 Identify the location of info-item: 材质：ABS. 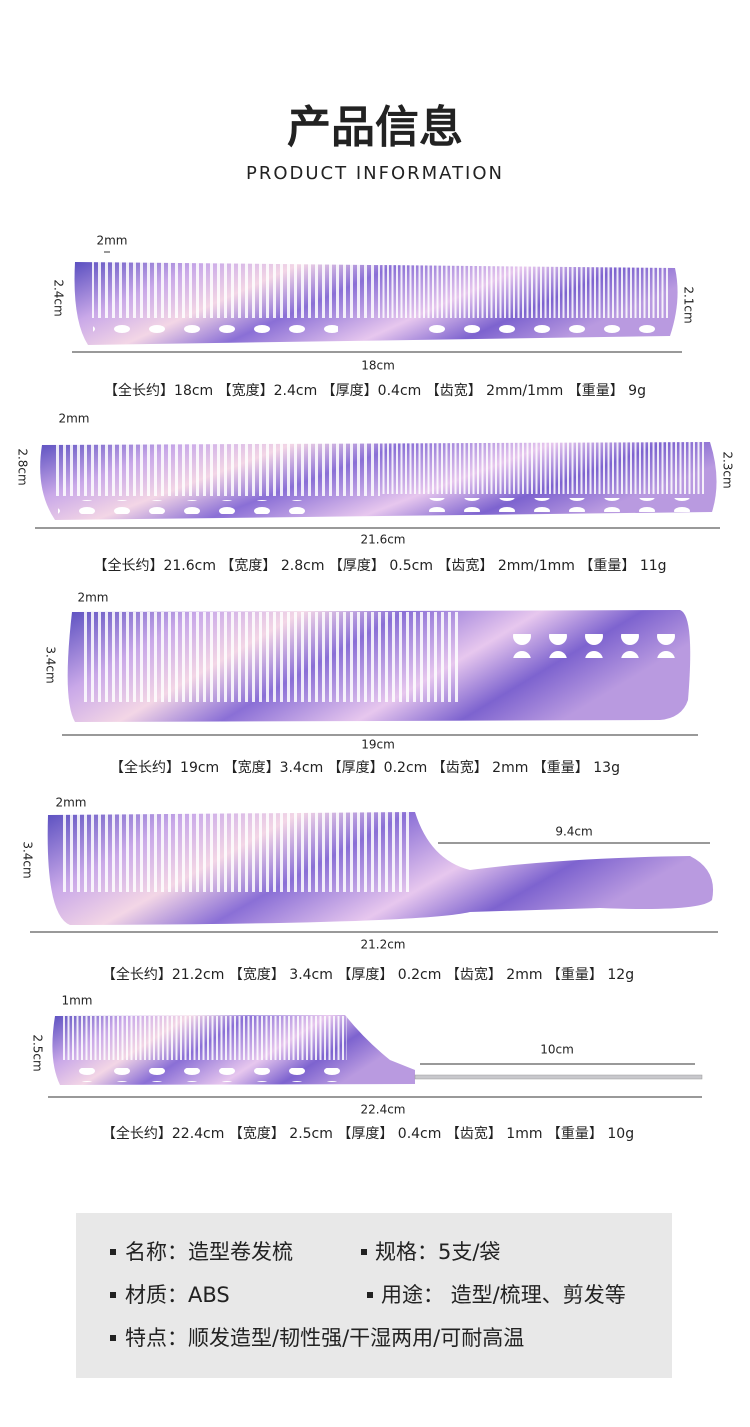
(177, 1295).